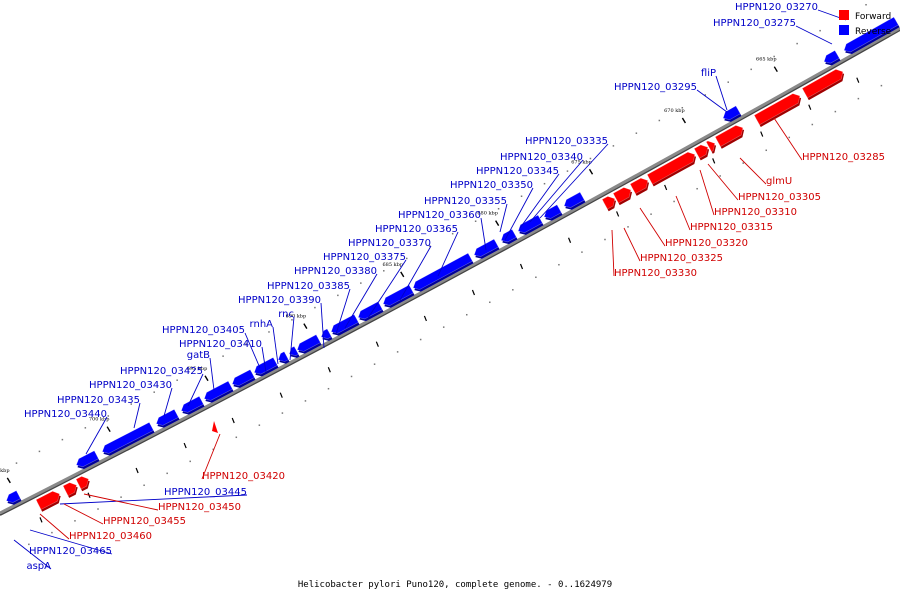  I want to click on gene-rf, so click(218, 391).